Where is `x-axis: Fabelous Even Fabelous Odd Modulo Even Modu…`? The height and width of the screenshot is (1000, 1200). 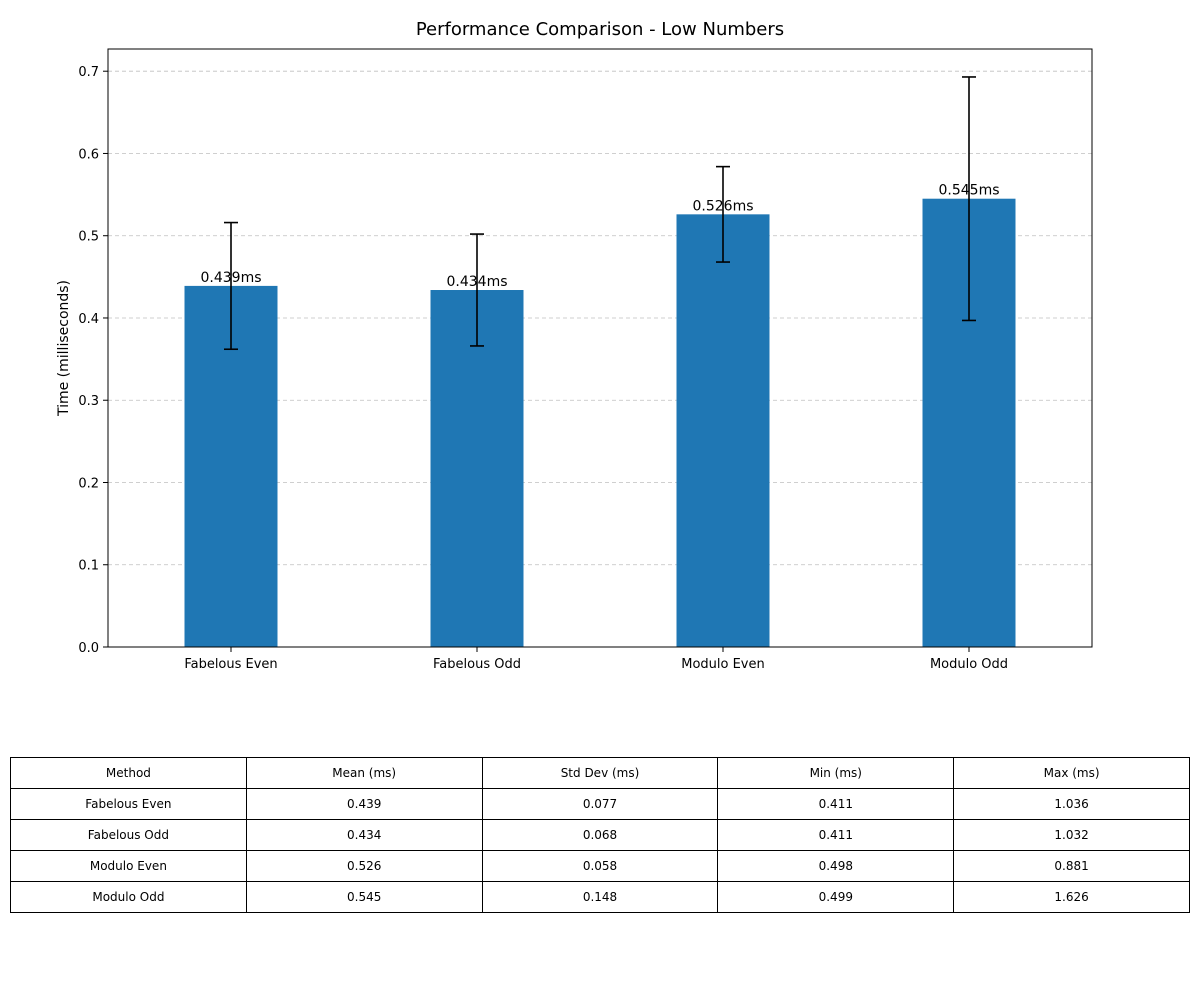
x-axis: Fabelous Even Fabelous Odd Modulo Even Modu… is located at coordinates (596, 659).